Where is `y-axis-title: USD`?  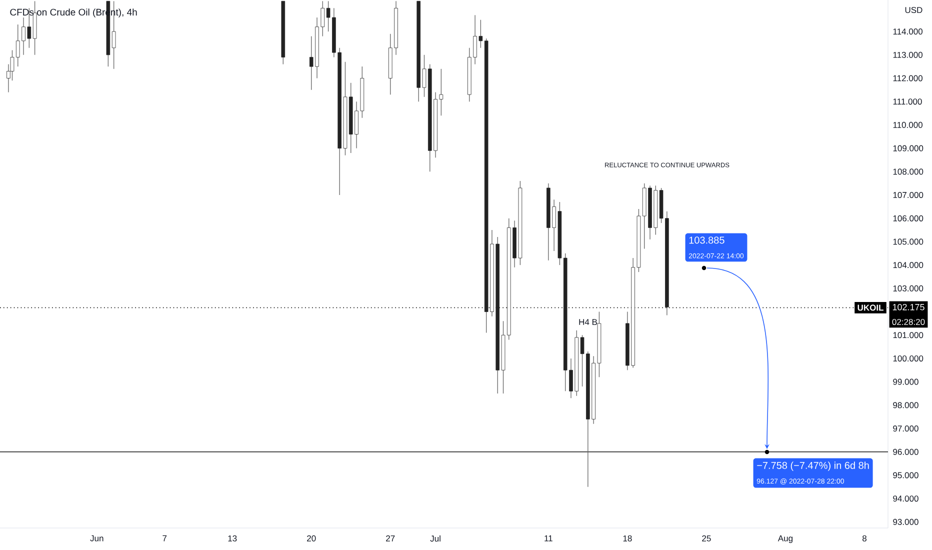
y-axis-title: USD is located at coordinates (913, 10).